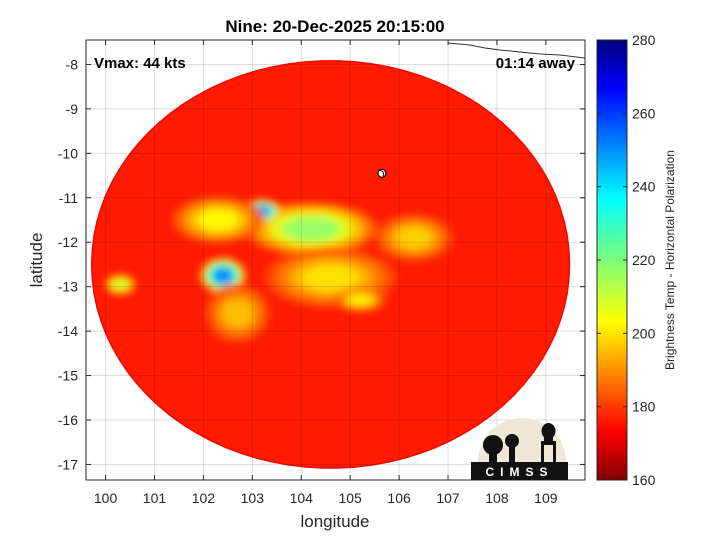  Describe the element at coordinates (140, 63) in the screenshot. I see `vmax-annotation: Vmax: 44 kts` at that location.